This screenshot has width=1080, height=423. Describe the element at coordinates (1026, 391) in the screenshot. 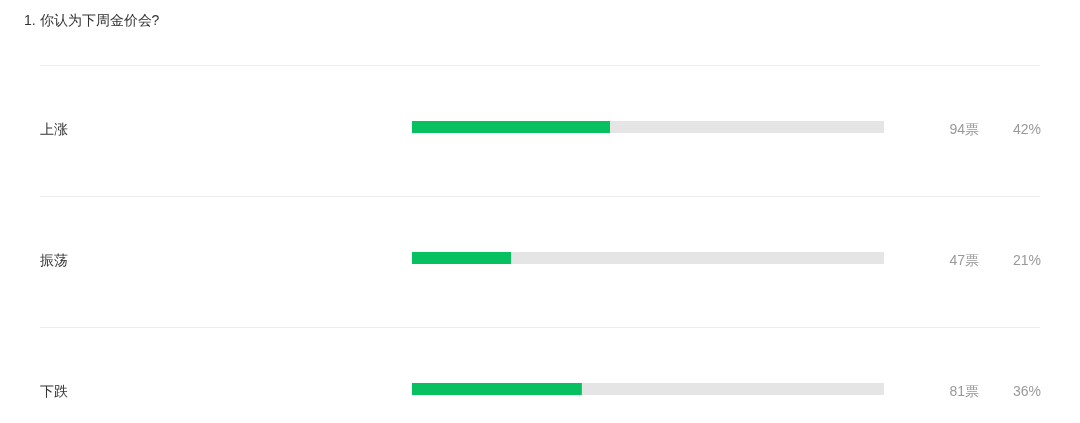

I see `data-label: 36%` at that location.